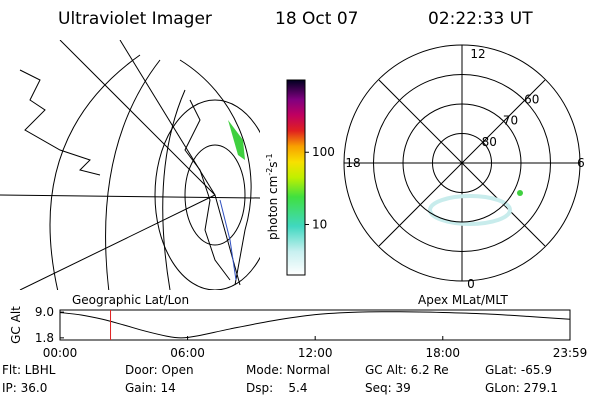  What do you see at coordinates (269, 172) in the screenshot?
I see `exp: -2` at bounding box center [269, 172].